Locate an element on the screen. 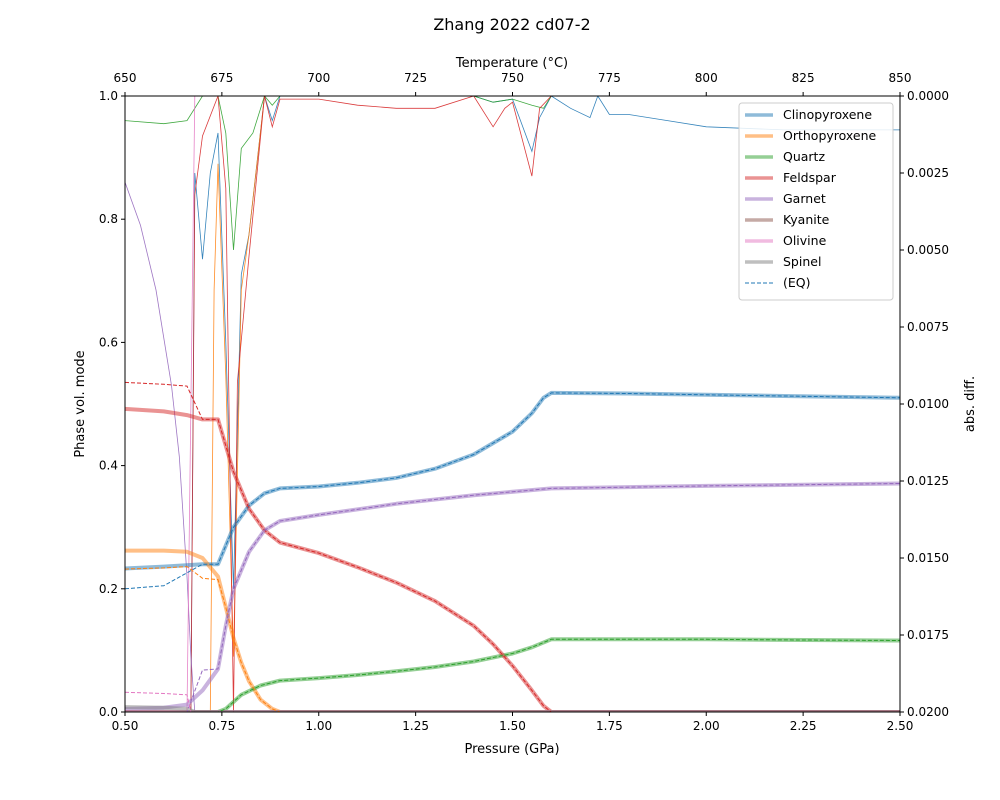 This screenshot has width=1000, height=800. legend-label: Kyanite is located at coordinates (806, 219).